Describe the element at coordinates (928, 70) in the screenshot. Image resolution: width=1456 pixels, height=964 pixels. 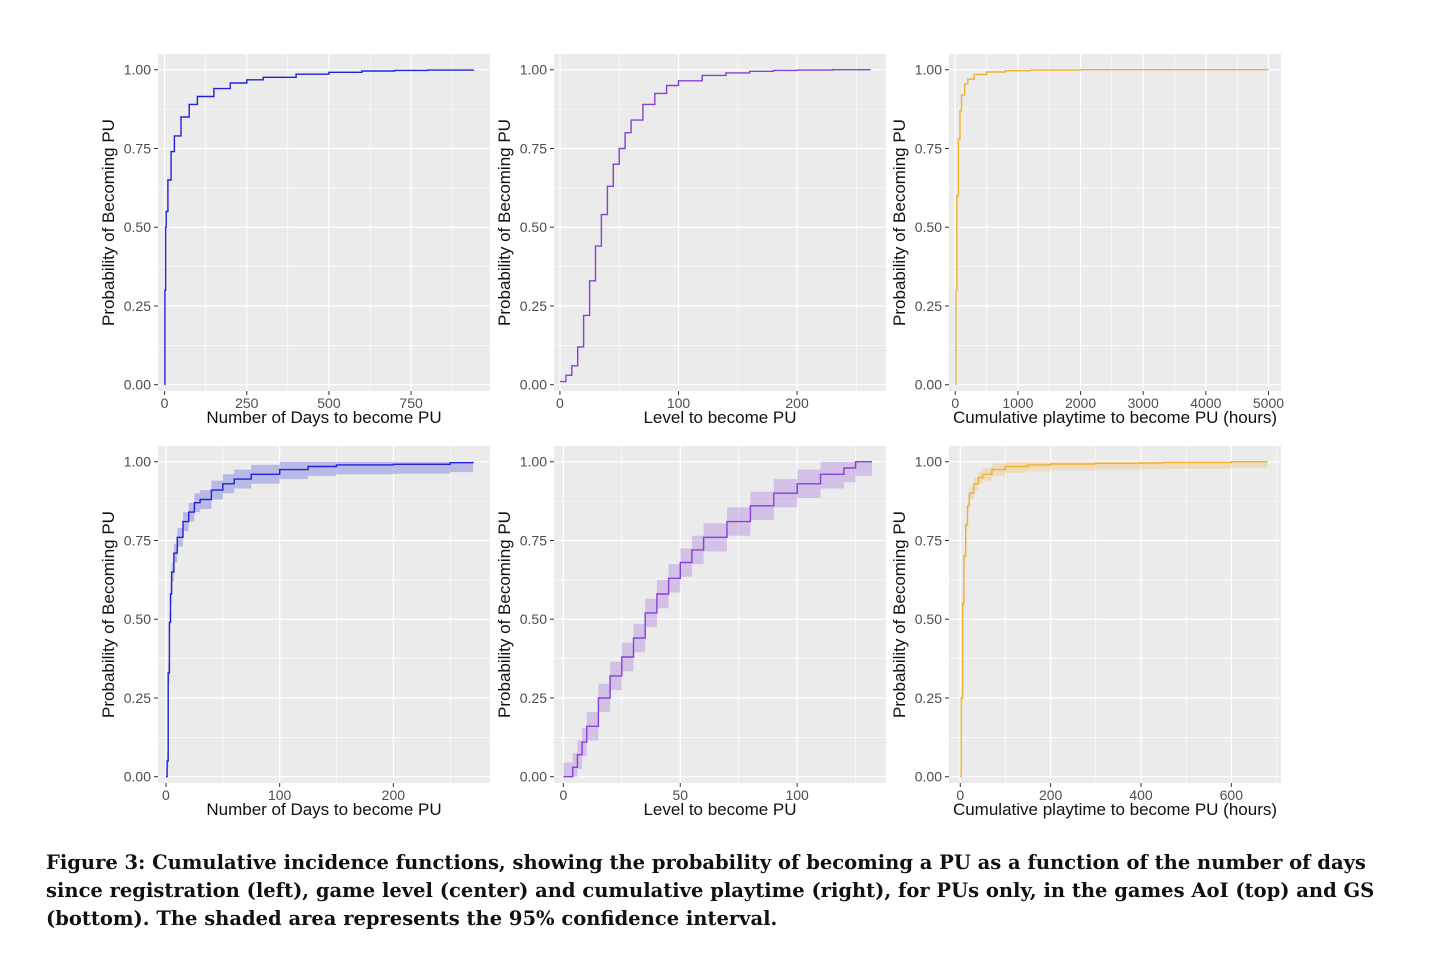
I see `y-tick-label: 1.00` at that location.